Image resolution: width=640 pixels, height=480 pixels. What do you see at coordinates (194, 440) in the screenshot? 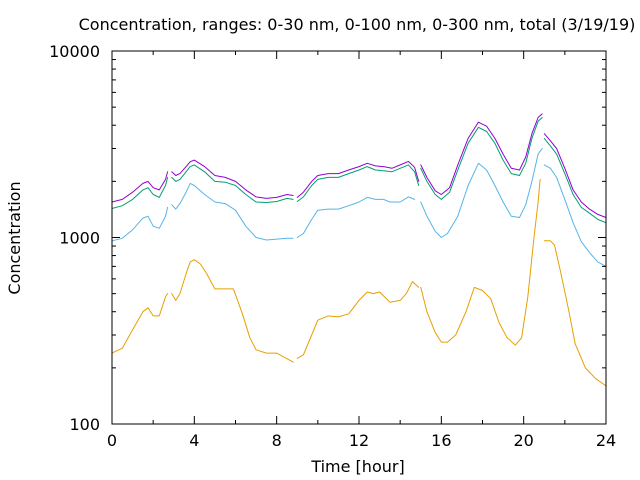
I see `x-tick-label: 4` at bounding box center [194, 440].